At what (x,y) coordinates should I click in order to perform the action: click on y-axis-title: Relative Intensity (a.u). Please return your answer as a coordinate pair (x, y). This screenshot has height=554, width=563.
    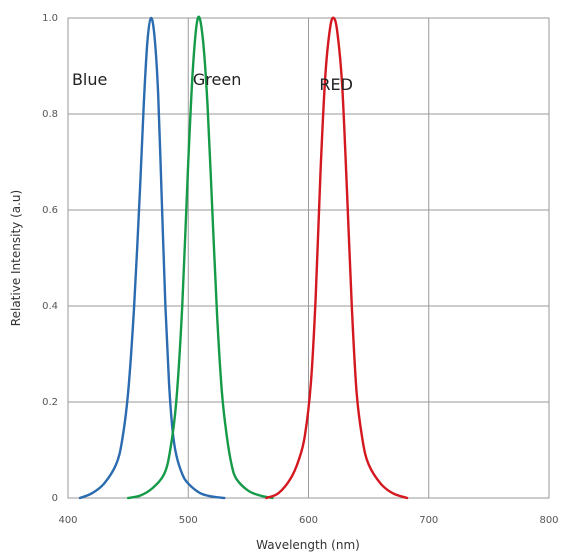
    Looking at the image, I should click on (16, 258).